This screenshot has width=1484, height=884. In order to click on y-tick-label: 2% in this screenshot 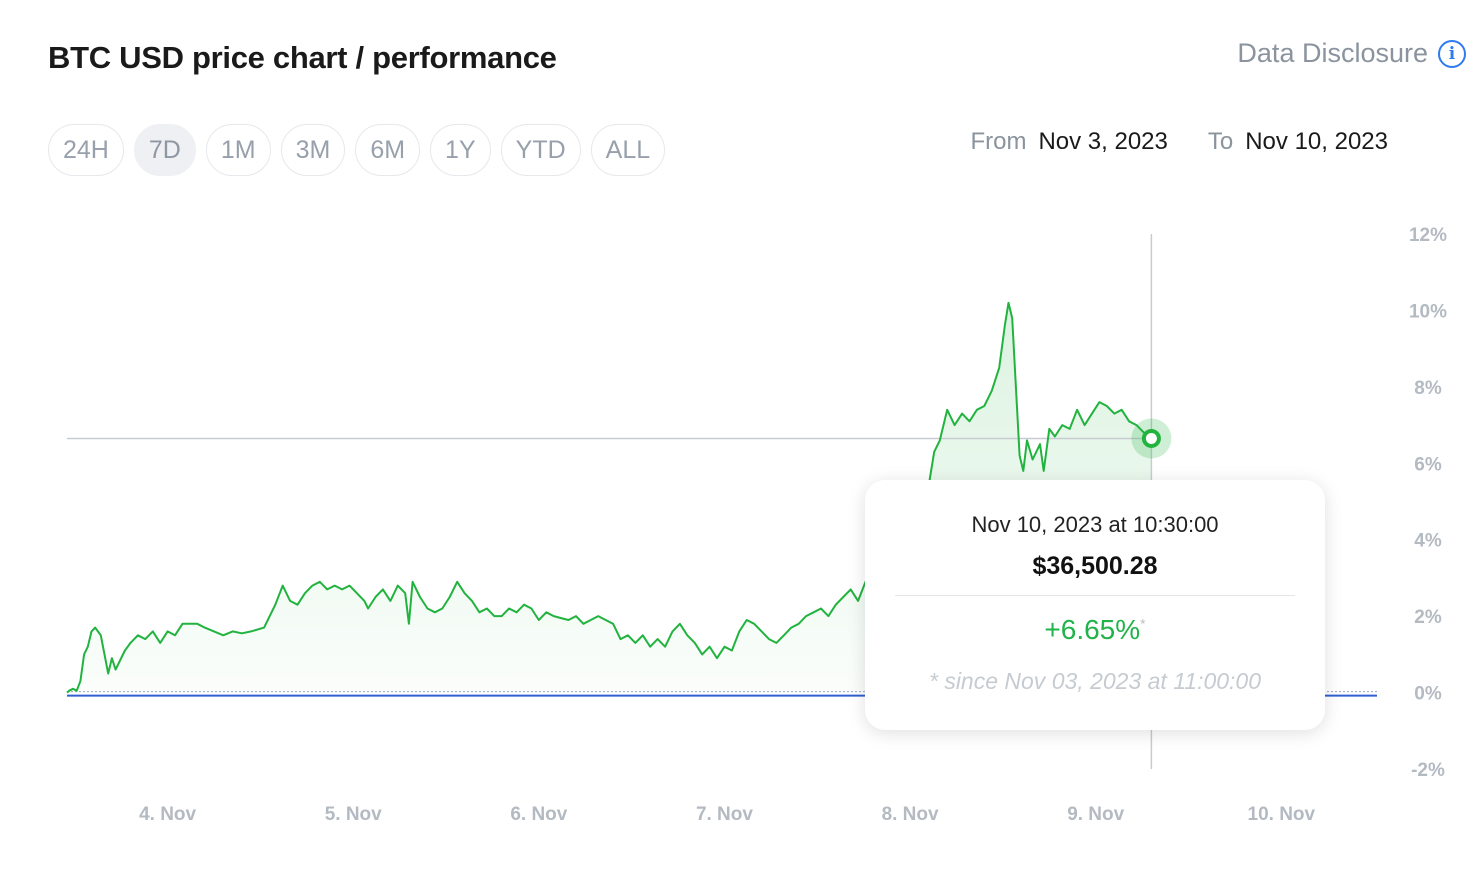, I will do `click(1428, 617)`.